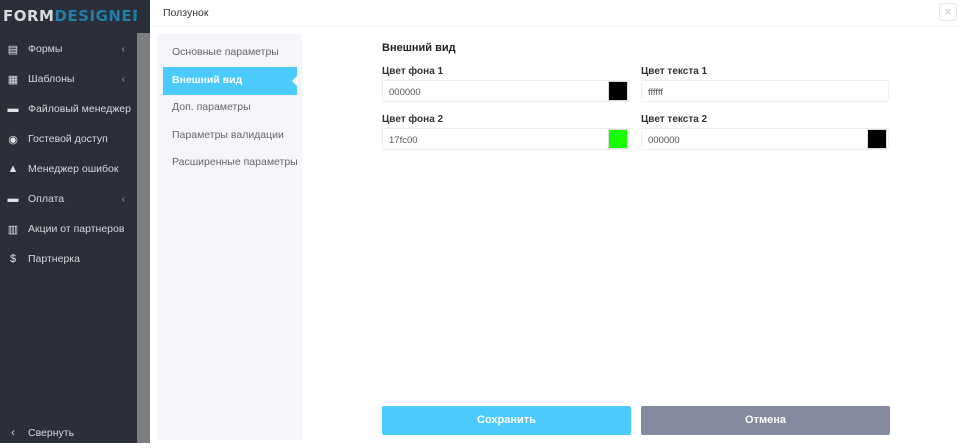 This screenshot has width=960, height=448. Describe the element at coordinates (674, 119) in the screenshot. I see `field-label: Цвет текста 2` at that location.